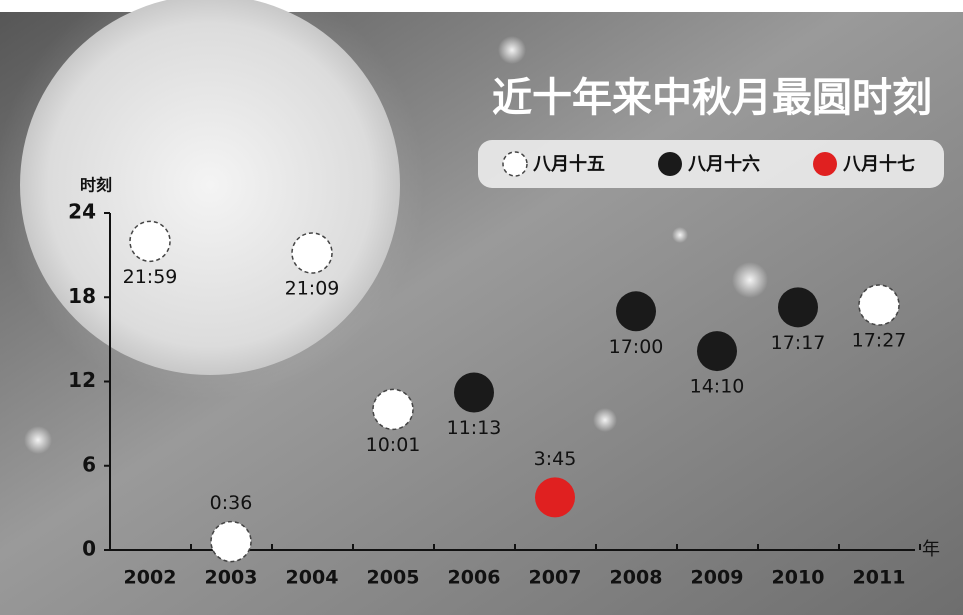  Describe the element at coordinates (717, 387) in the screenshot. I see `data-label: 14:10` at that location.